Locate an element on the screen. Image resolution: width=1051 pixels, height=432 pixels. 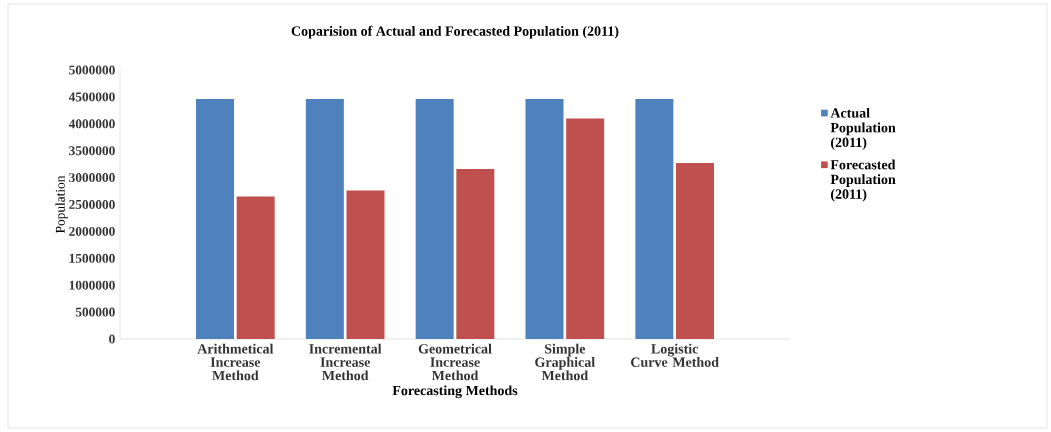
legend-label: Forecasted Population (2011) is located at coordinates (863, 180).